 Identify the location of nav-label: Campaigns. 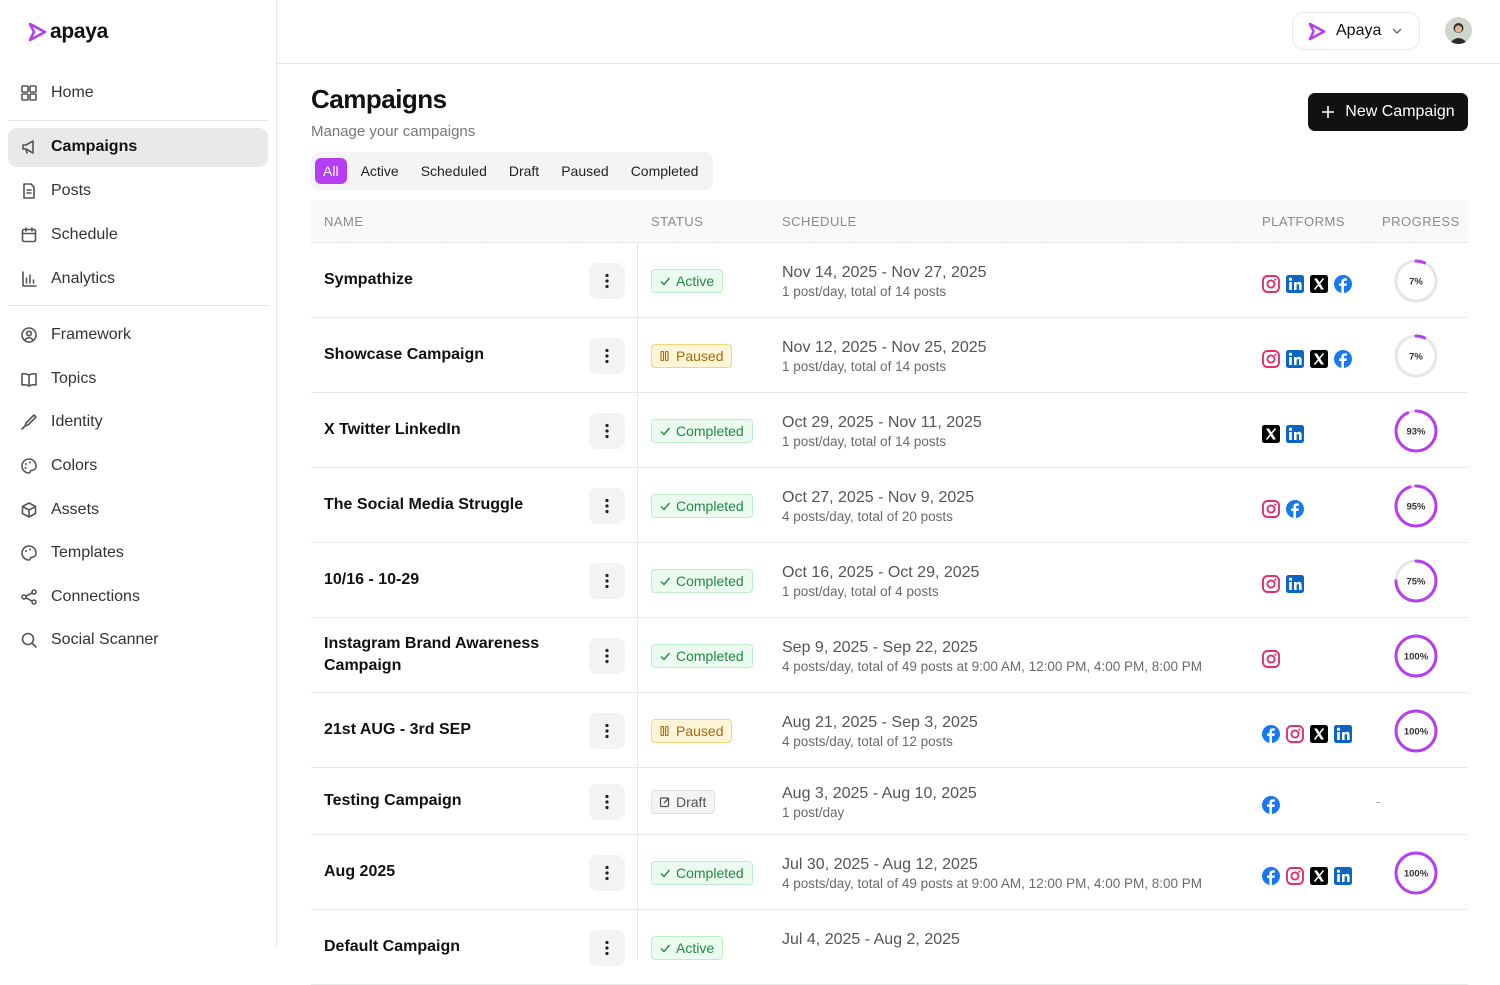
(94, 147).